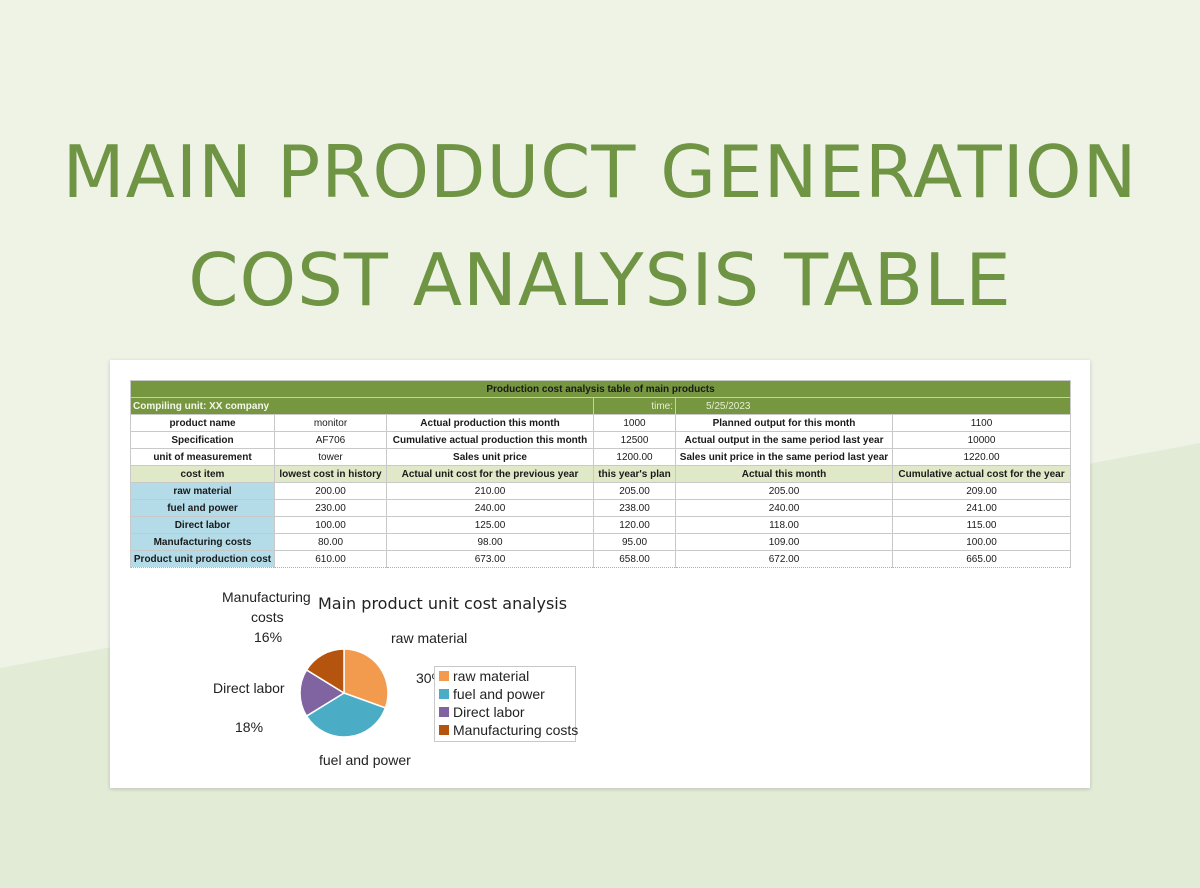 The width and height of the screenshot is (1200, 888). Describe the element at coordinates (516, 730) in the screenshot. I see `legend-label: Manufacturing costs` at that location.